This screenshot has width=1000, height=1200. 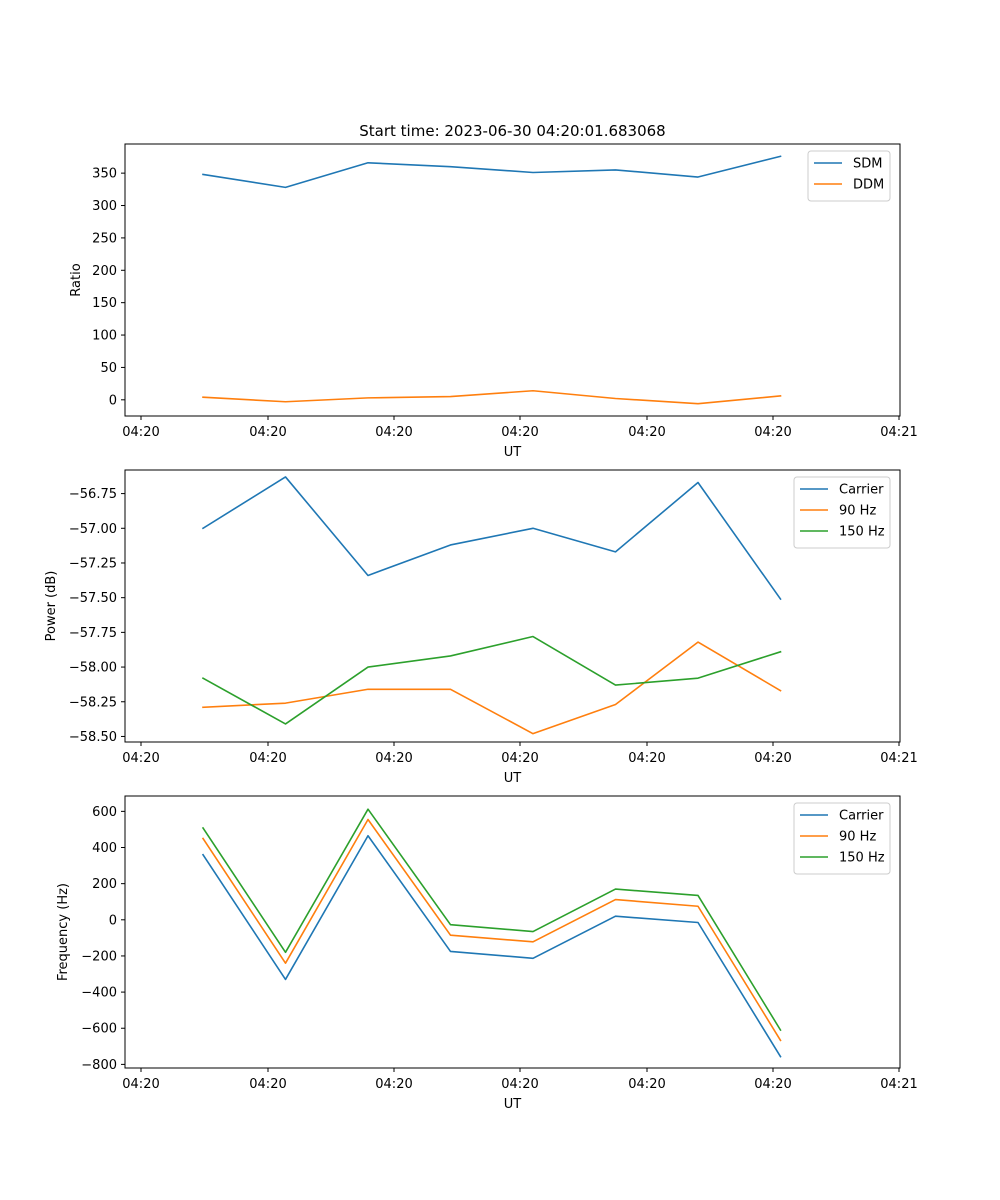 I want to click on y-tick-label: −58.00, so click(x=93, y=668).